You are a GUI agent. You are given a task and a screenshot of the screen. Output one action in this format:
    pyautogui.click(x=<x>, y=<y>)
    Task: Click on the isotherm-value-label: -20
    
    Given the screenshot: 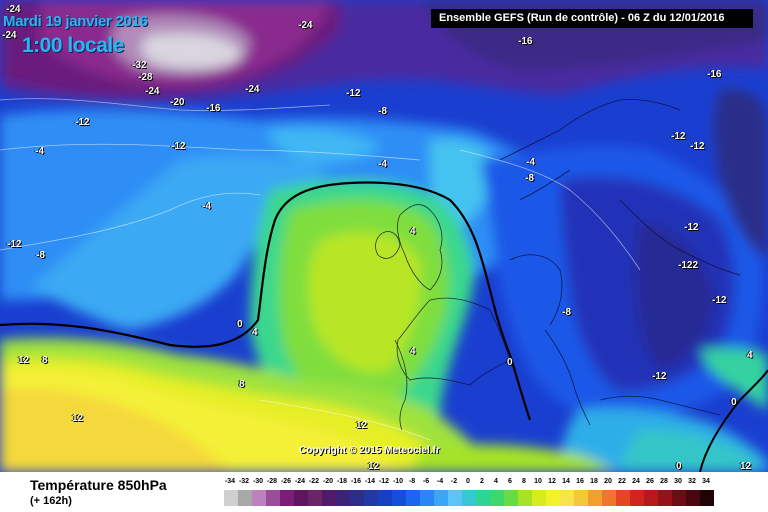 What is the action you would take?
    pyautogui.click(x=177, y=102)
    